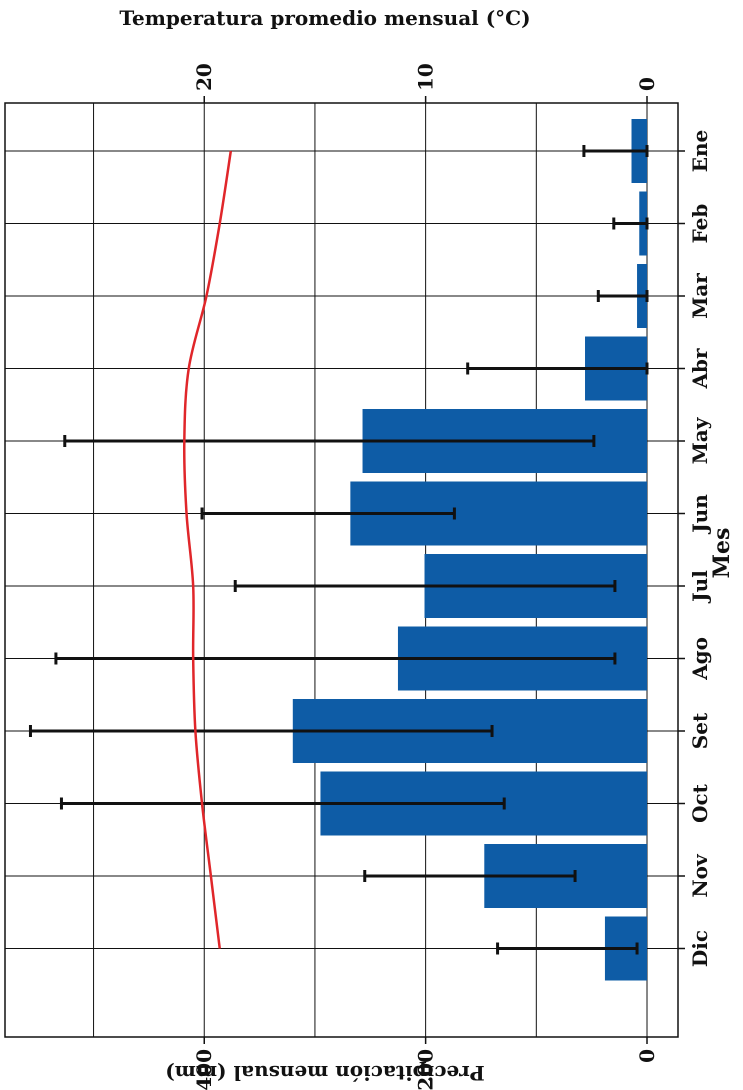 The height and width of the screenshot is (1090, 743). I want to click on temperature-tick-label: 20, so click(204, 77).